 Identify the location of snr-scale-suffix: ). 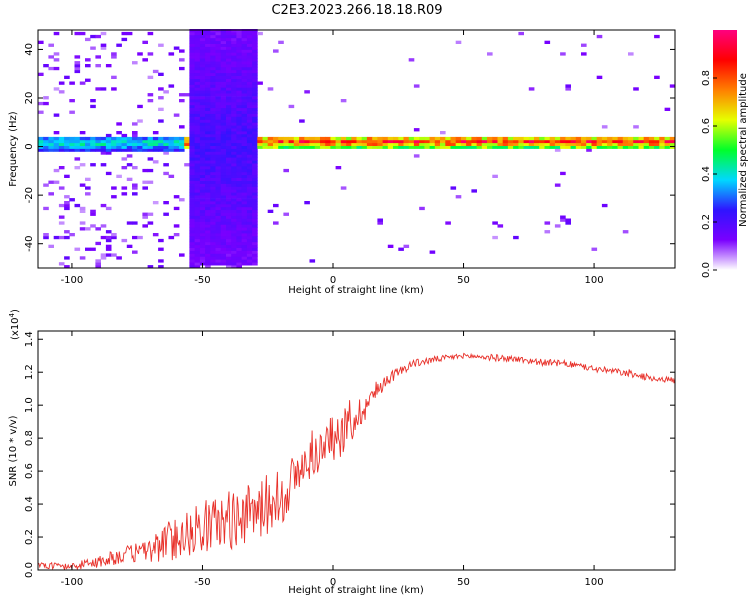
(15, 311).